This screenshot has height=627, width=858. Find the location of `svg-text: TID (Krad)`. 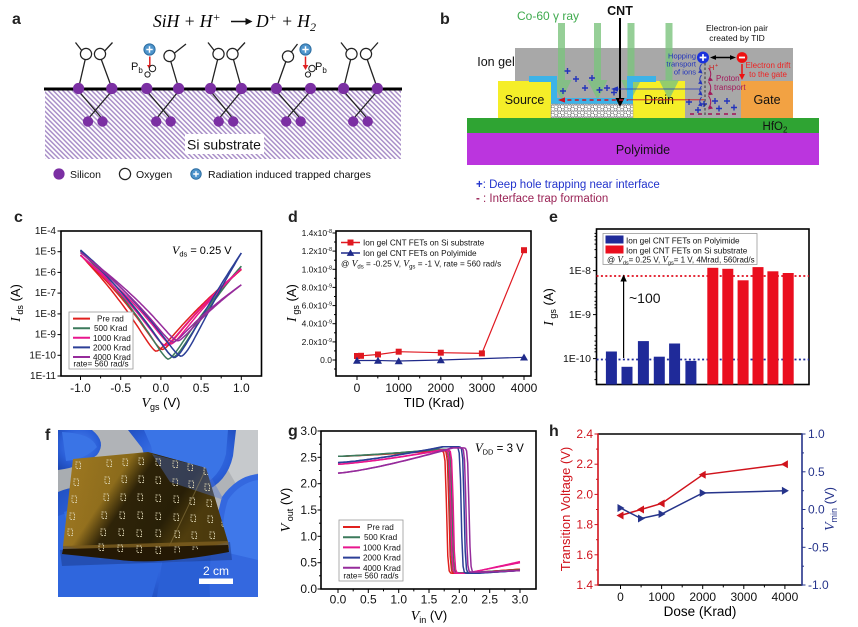

svg-text: TID (Krad) is located at coordinates (434, 402).